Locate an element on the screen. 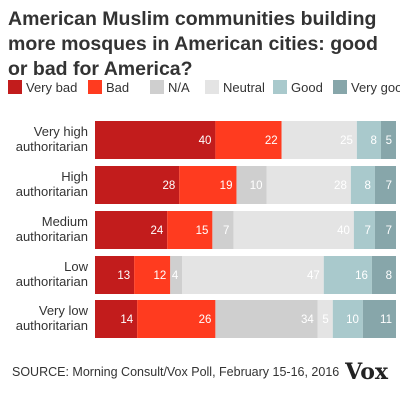 The width and height of the screenshot is (400, 400). legend-label: N/A is located at coordinates (179, 87).